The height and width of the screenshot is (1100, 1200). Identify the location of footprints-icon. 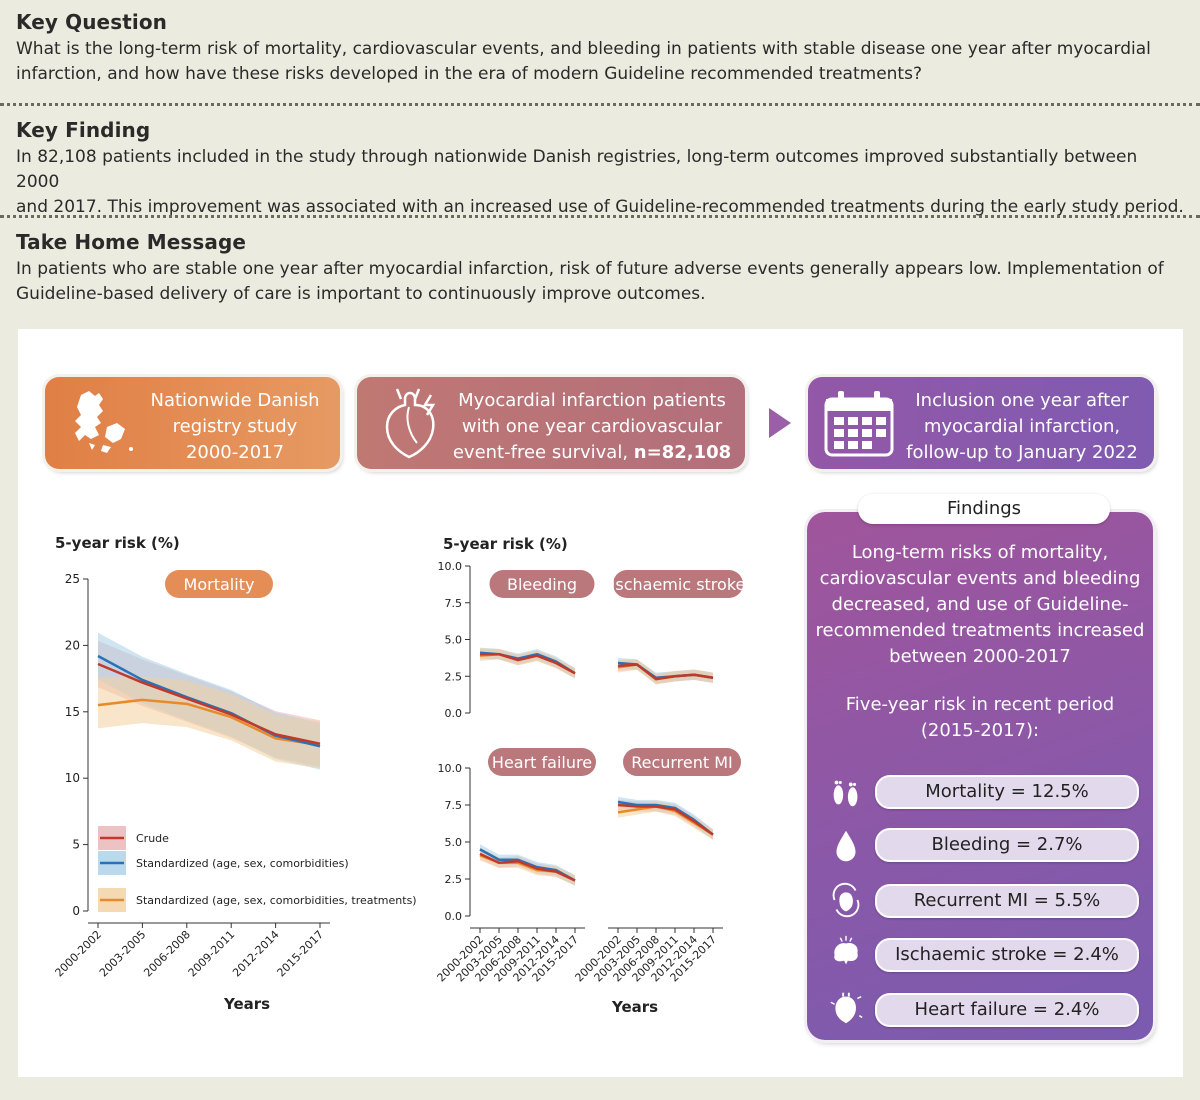
(845, 793).